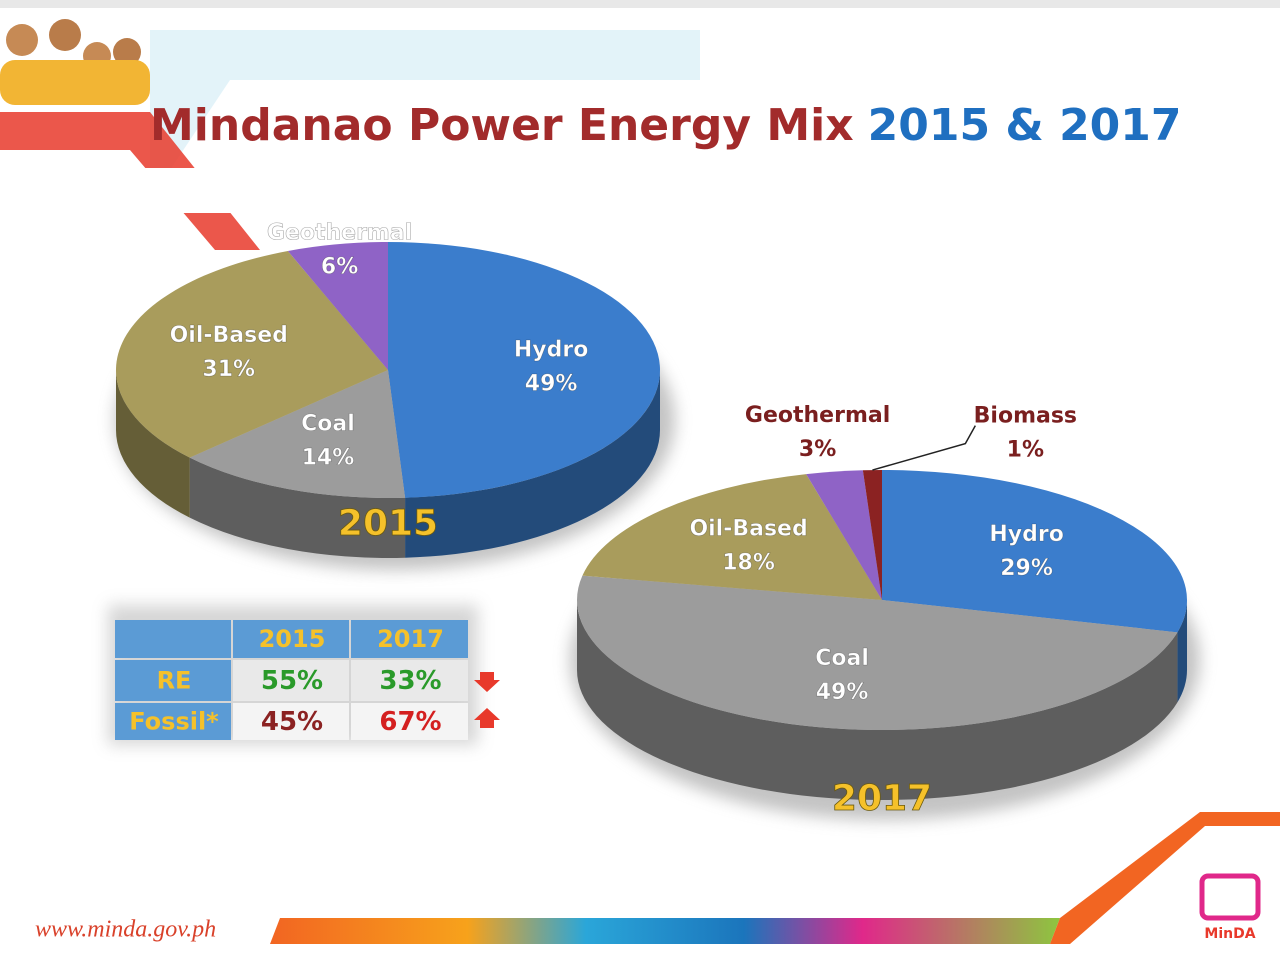  Describe the element at coordinates (817, 449) in the screenshot. I see `slice-value: 3%` at that location.